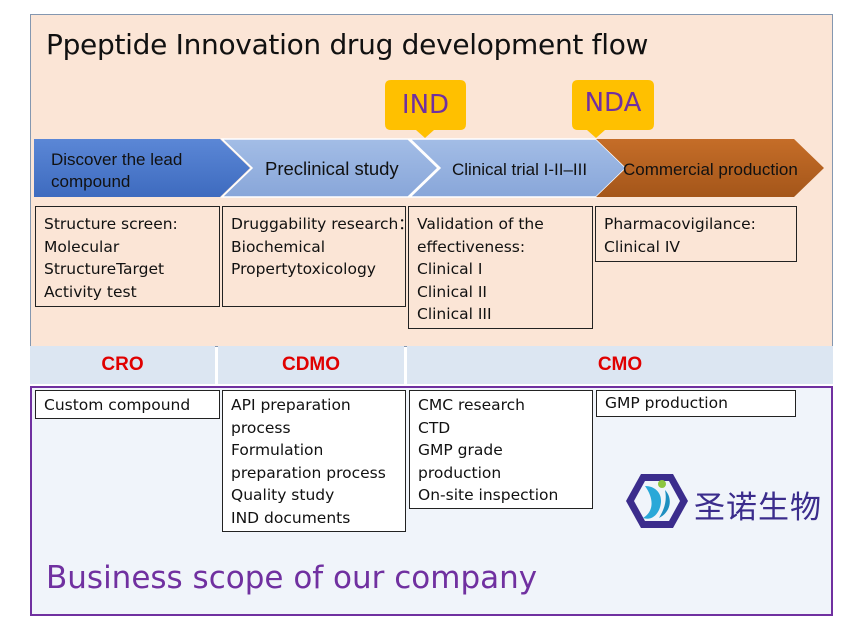 This screenshot has height=624, width=852. I want to click on stage-box-commercial: Pharmacovigilance: Clinical IV, so click(696, 234).